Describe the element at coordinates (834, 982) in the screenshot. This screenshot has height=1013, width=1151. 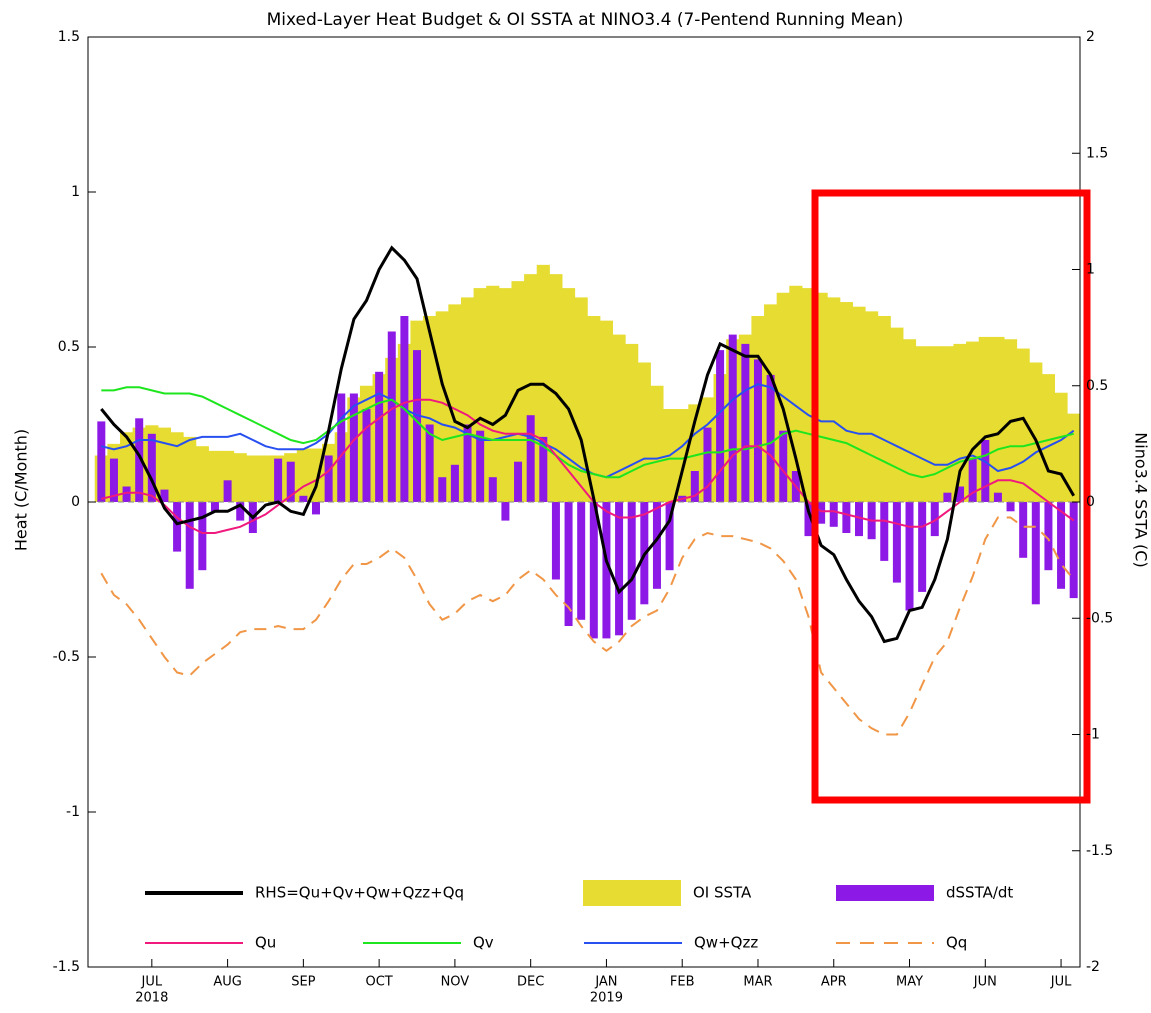
I see `x-tick-label: APR` at that location.